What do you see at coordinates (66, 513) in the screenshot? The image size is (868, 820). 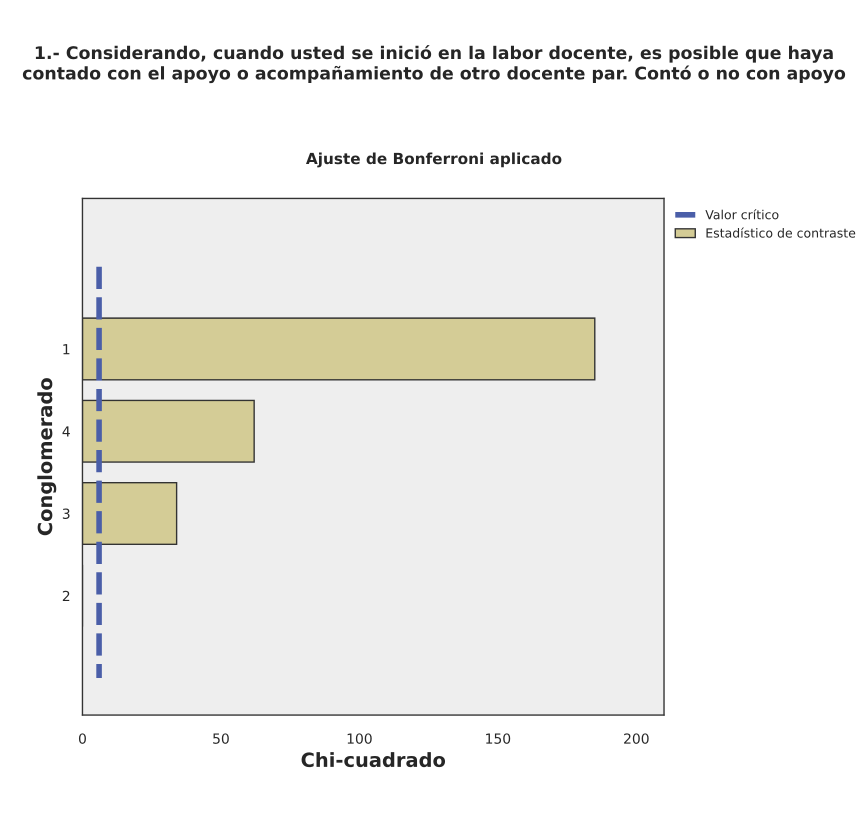 I see `y-tick-label: 3` at bounding box center [66, 513].